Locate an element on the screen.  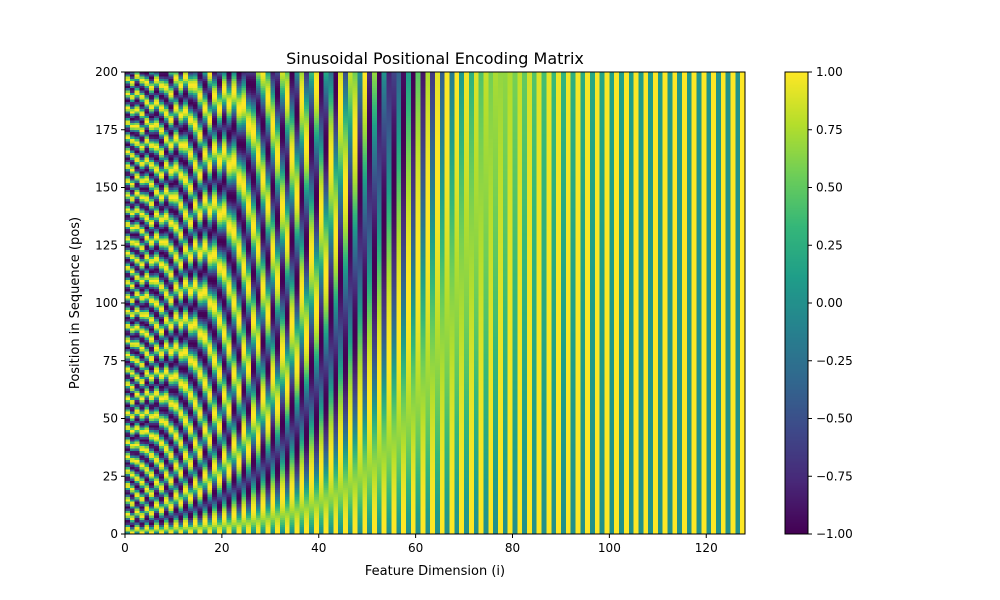
colorbar-tick-label: 0.50 is located at coordinates (829, 188).